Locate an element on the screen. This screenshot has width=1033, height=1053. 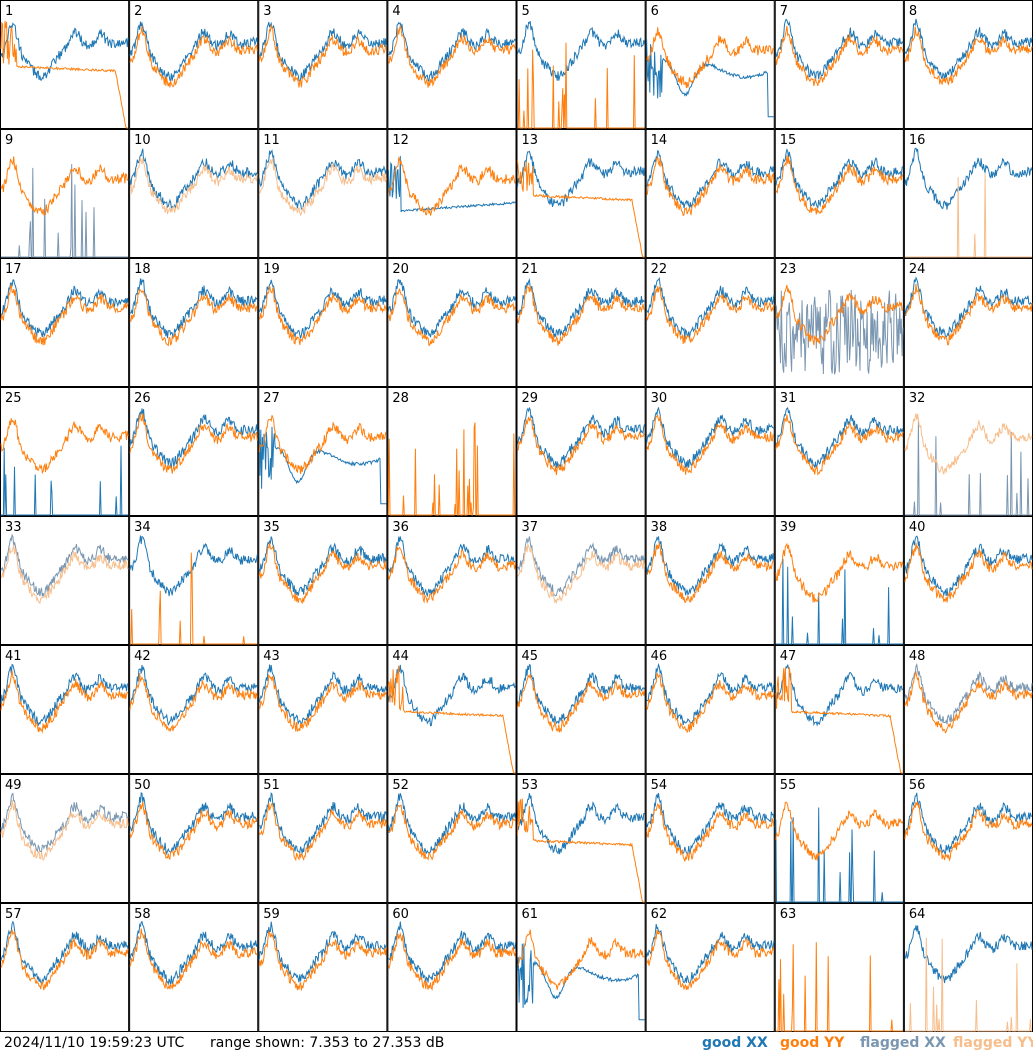
panel-18: 18 is located at coordinates (194, 322).